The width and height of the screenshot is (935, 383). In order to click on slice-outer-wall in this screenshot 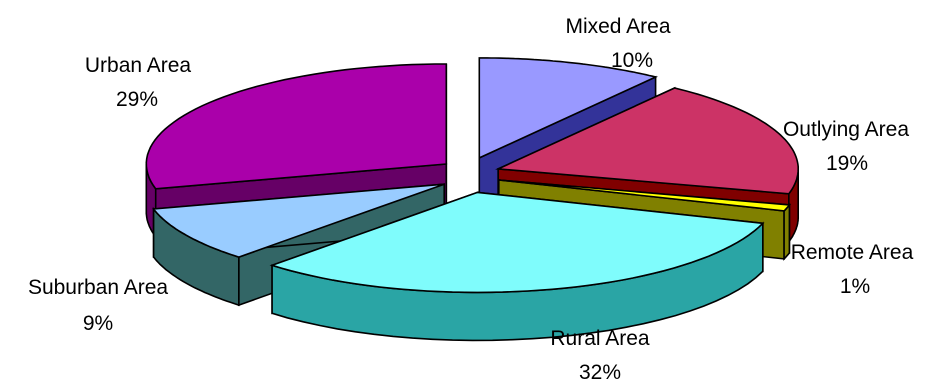, I will do `click(787, 231)`.